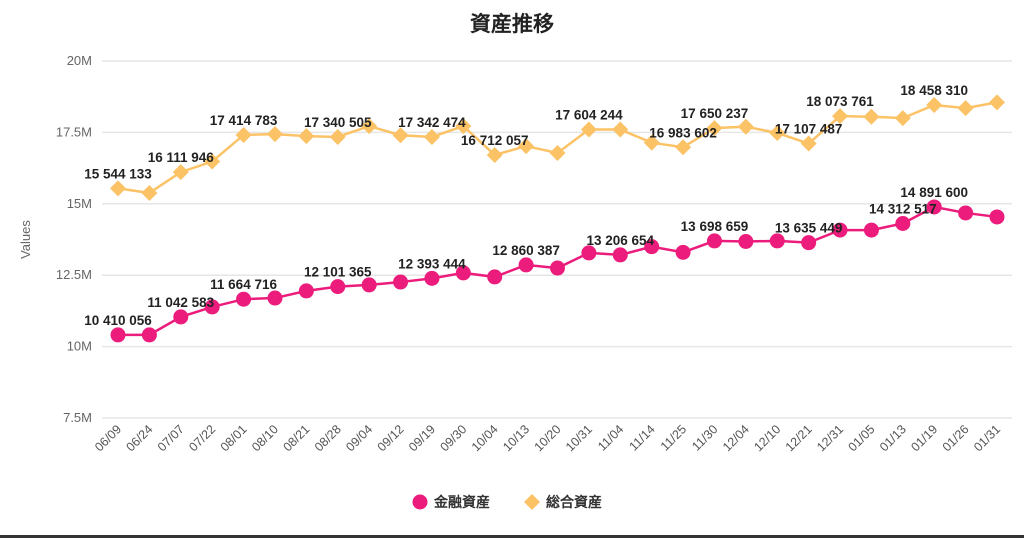  Describe the element at coordinates (338, 272) in the screenshot. I see `data-label: 12 101 365` at that location.